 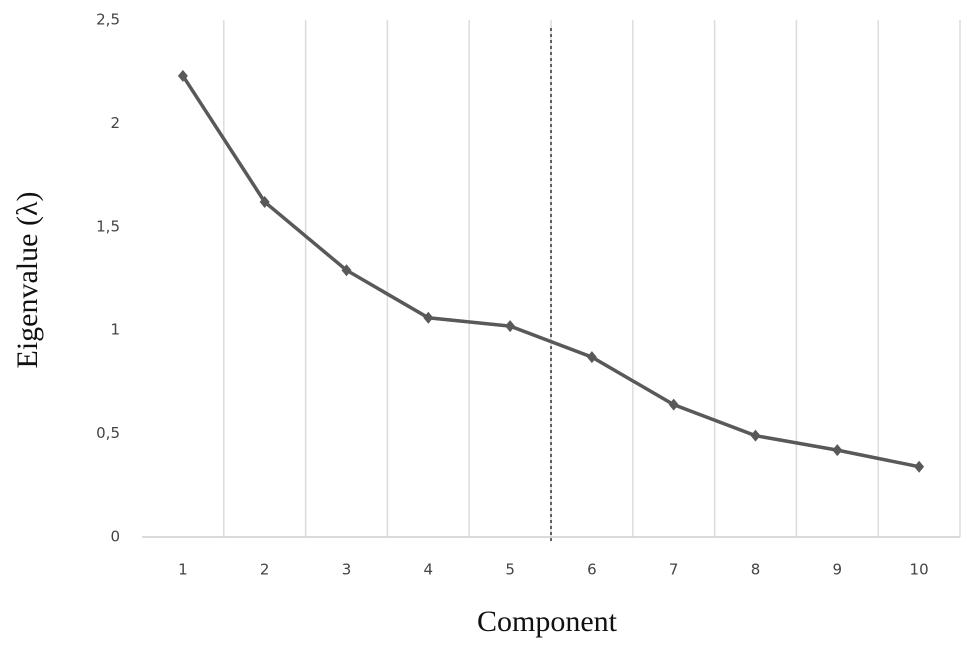 I want to click on y-tick-label: 1, so click(x=115, y=330).